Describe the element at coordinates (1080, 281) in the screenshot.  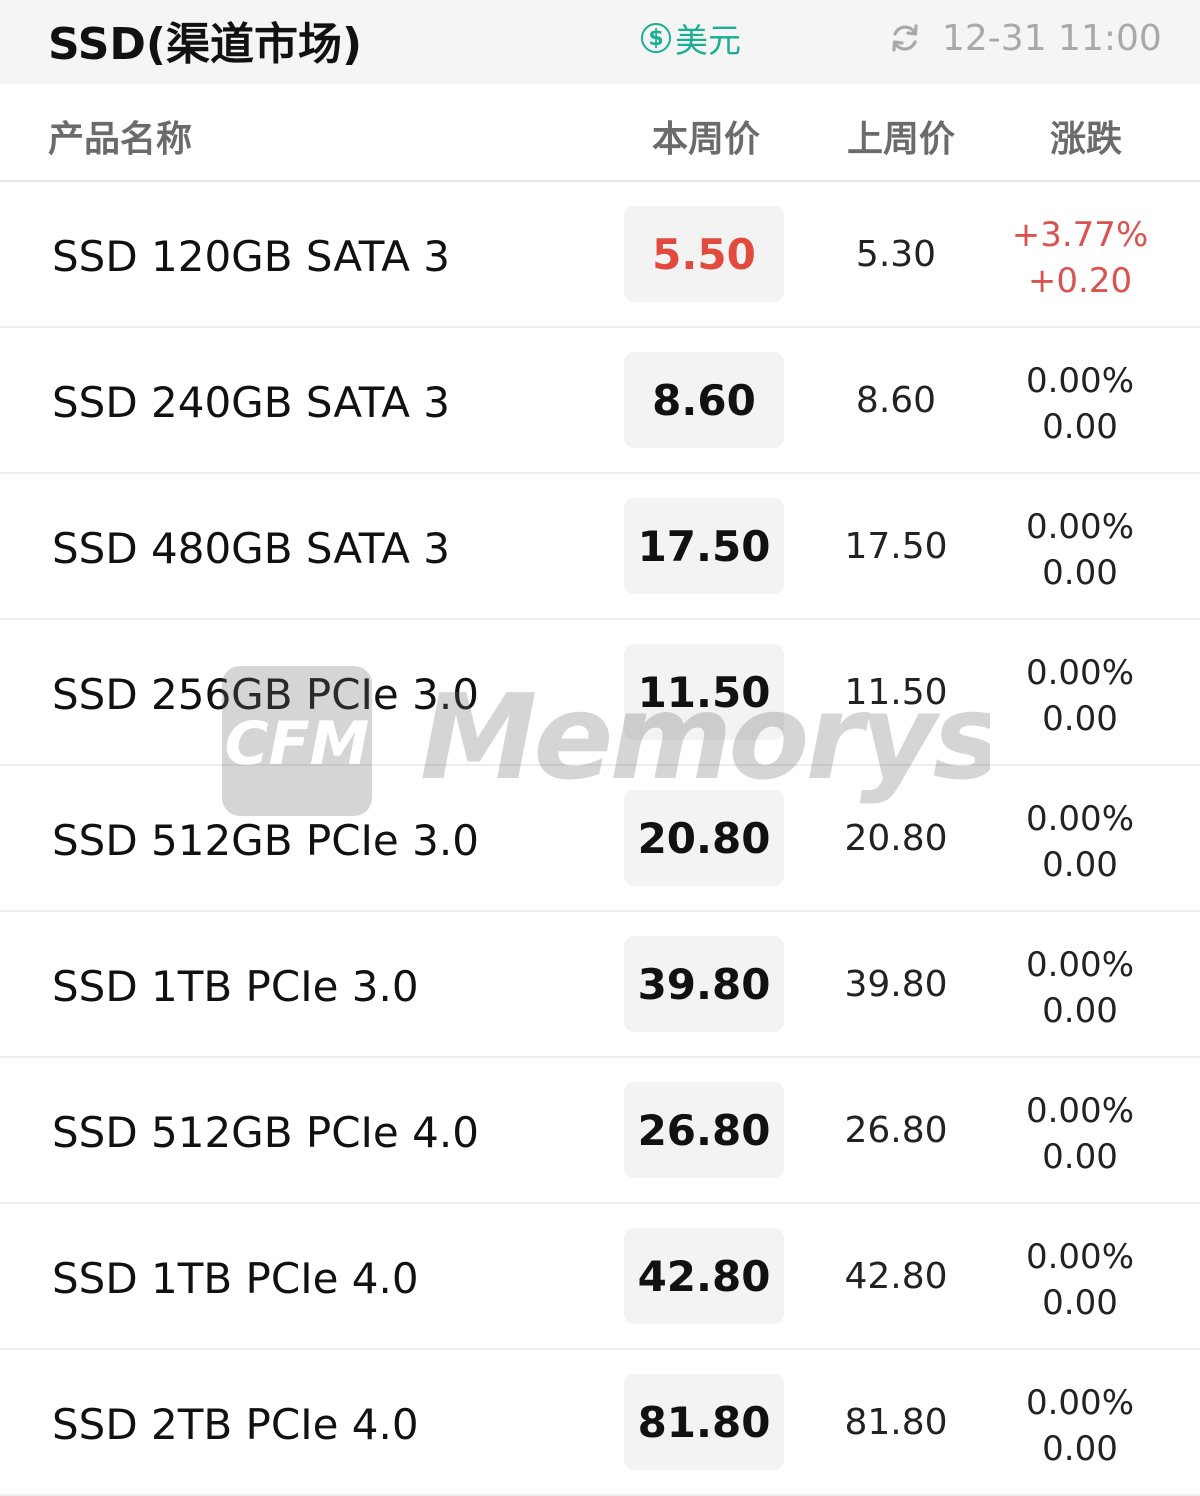
I see `change-amount: +0.20` at that location.